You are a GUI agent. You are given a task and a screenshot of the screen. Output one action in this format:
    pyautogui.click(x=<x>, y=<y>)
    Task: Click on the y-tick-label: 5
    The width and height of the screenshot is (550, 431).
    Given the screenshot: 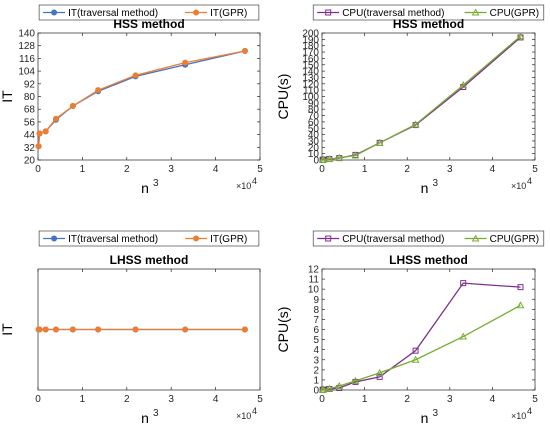 What is the action you would take?
    pyautogui.click(x=316, y=340)
    